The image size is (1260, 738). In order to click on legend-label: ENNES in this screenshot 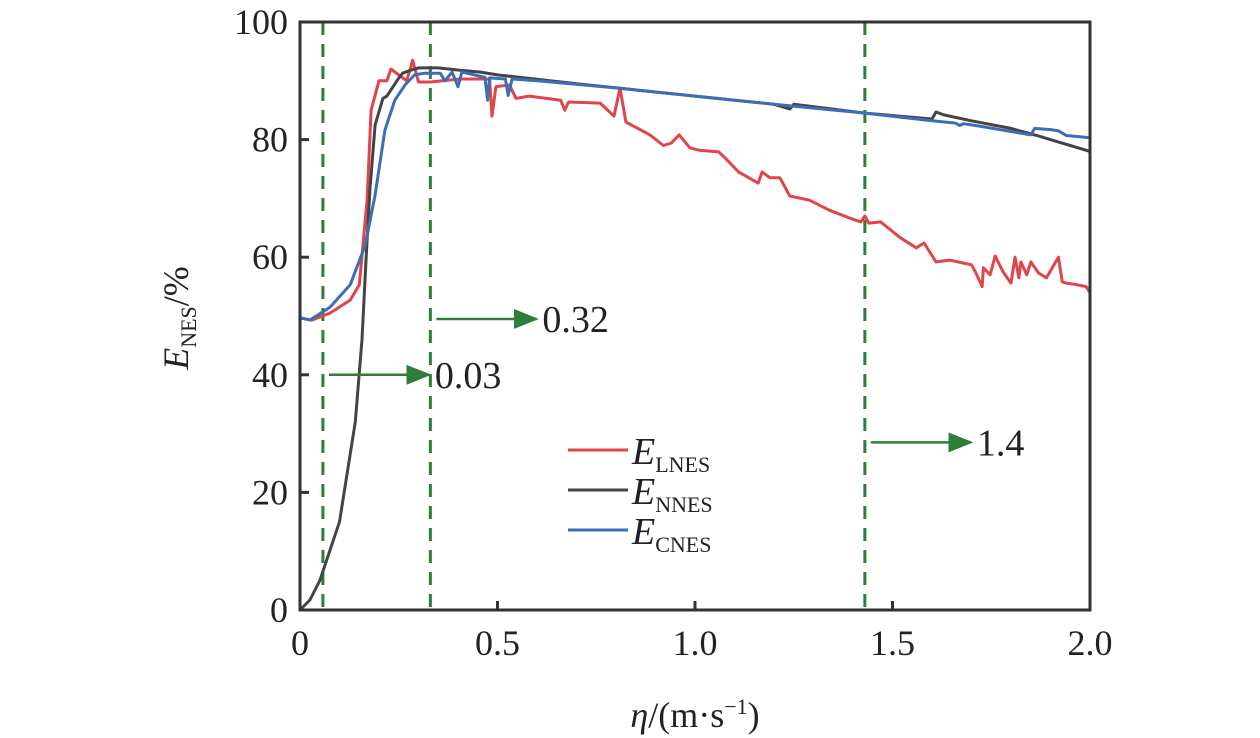, I will do `click(672, 494)`.